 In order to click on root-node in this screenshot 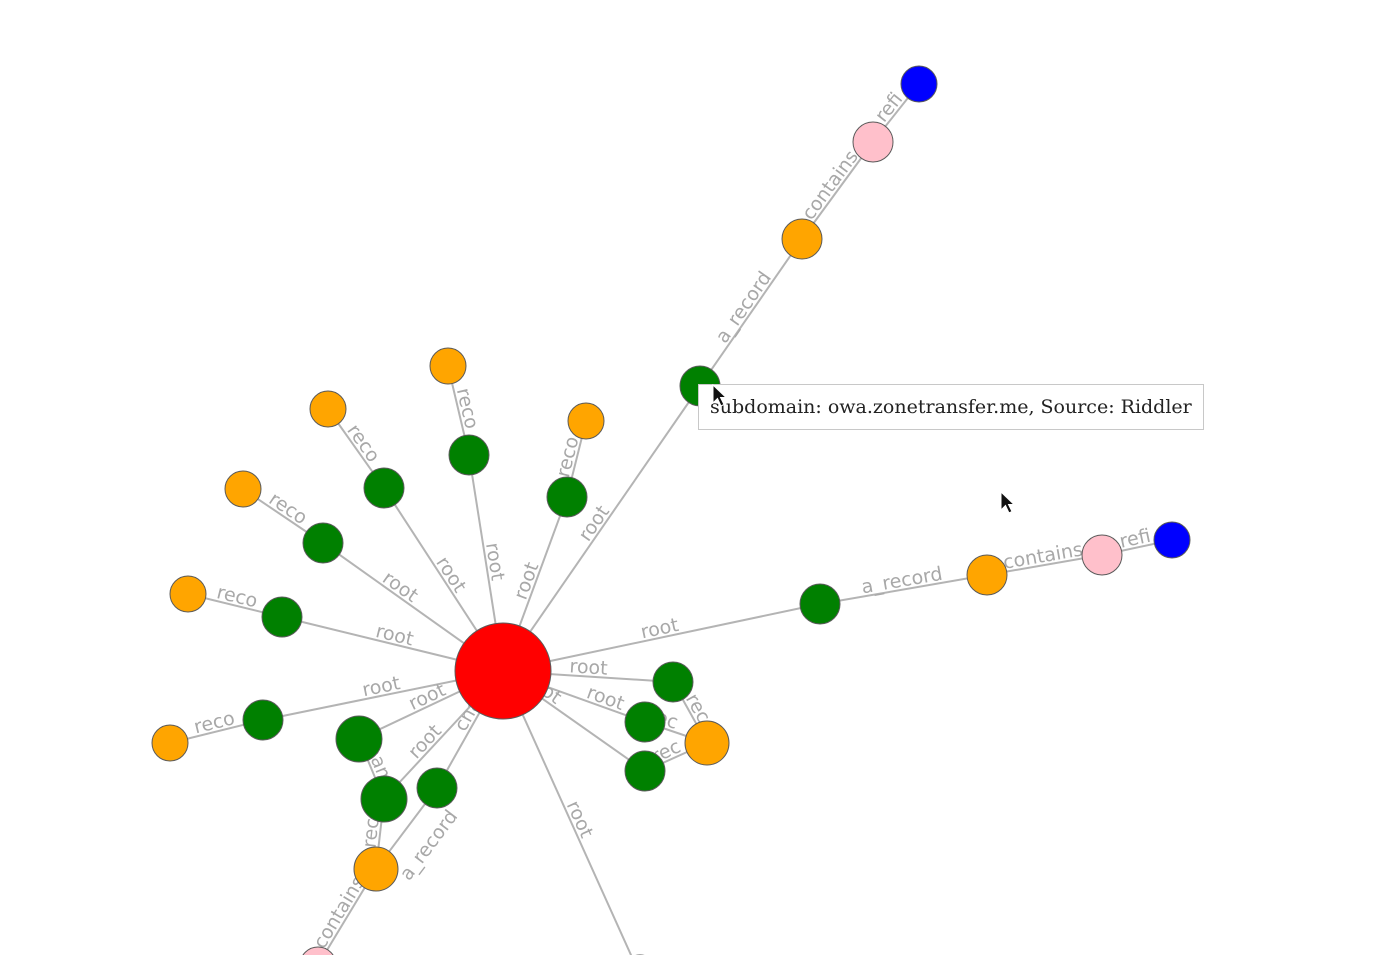, I will do `click(503, 671)`.